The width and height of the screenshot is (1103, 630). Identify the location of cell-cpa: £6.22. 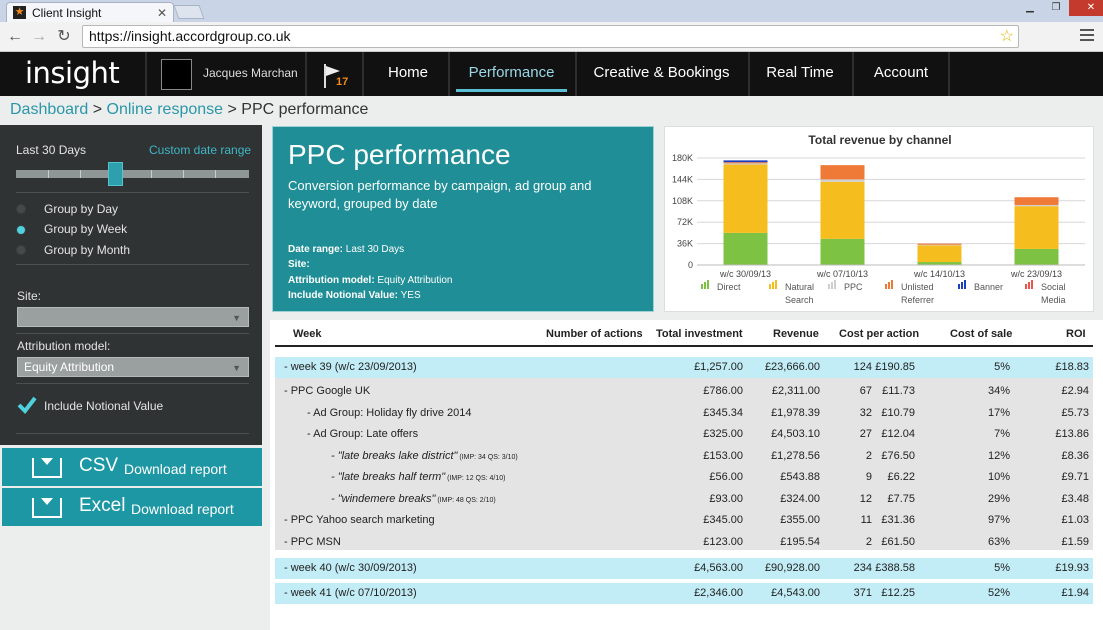
(901, 477).